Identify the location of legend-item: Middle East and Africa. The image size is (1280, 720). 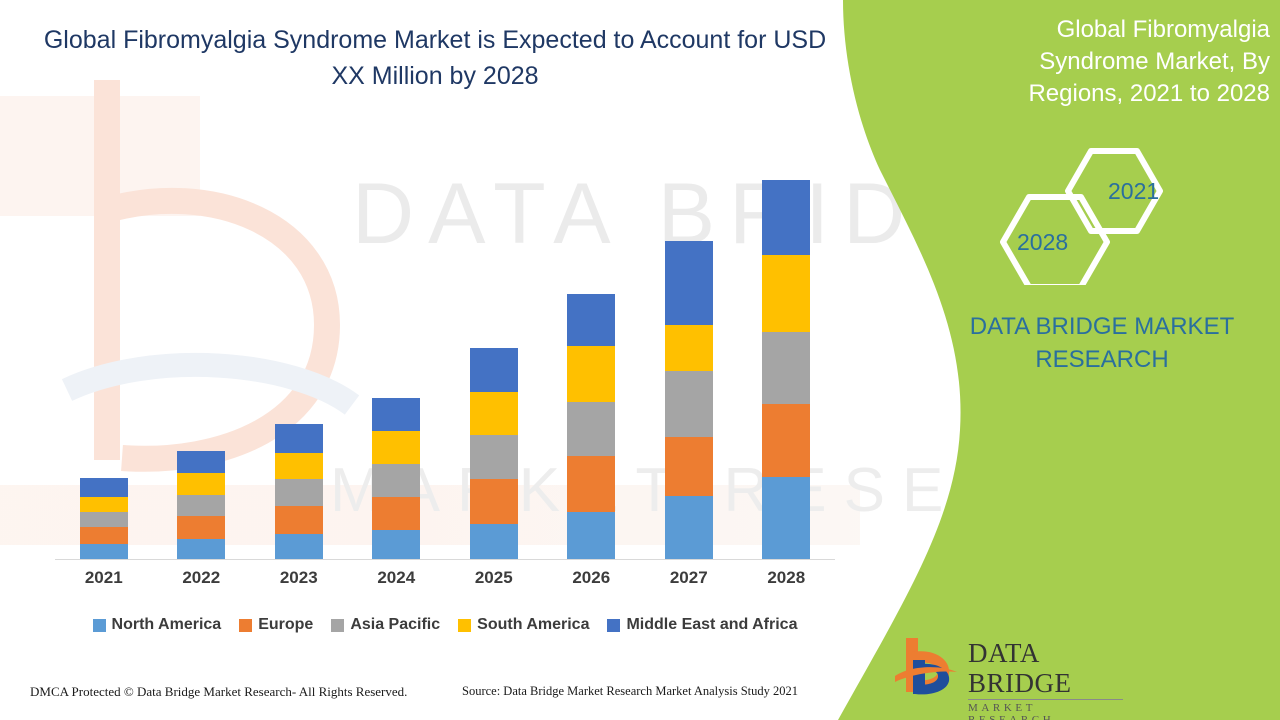
(702, 625).